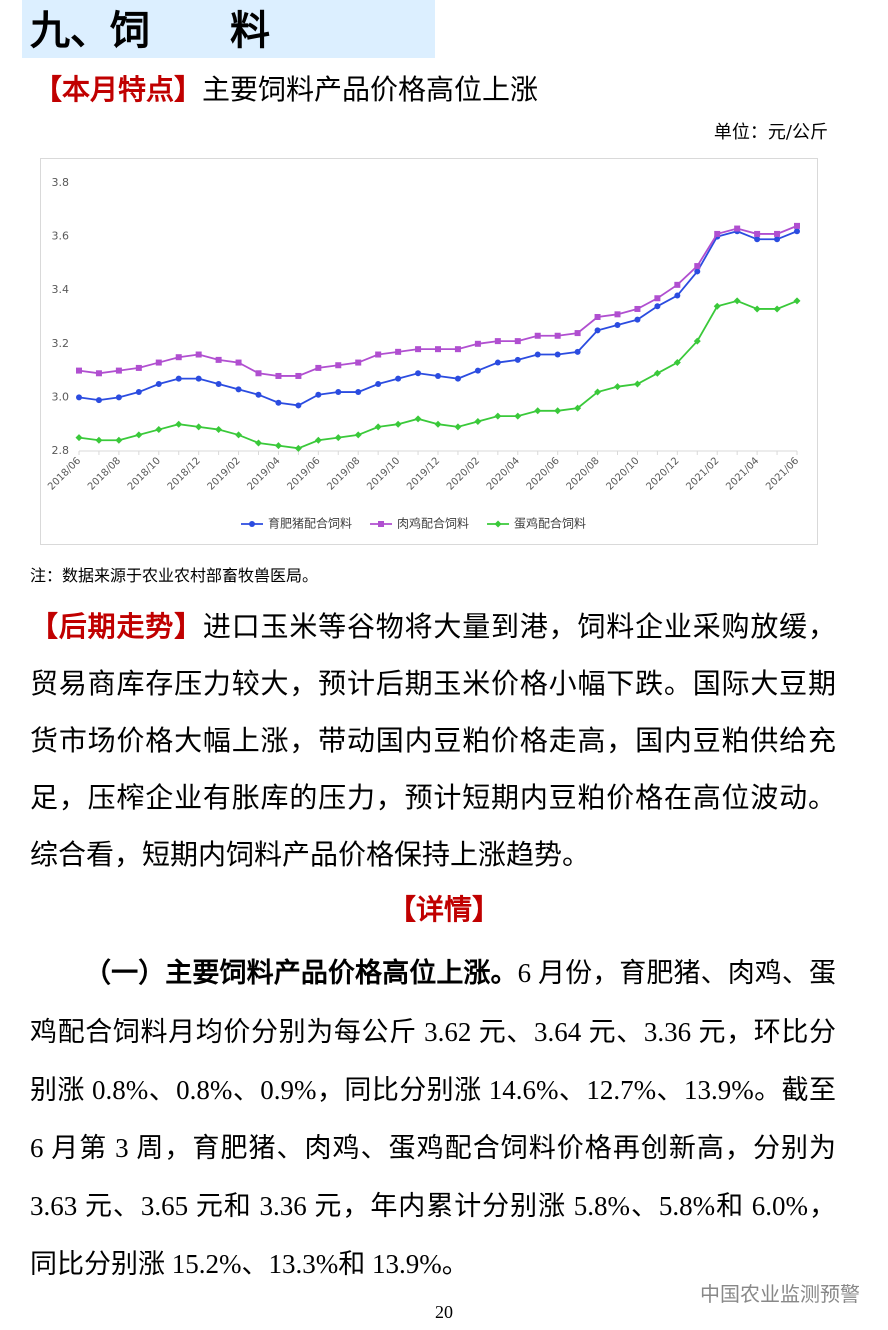  What do you see at coordinates (780, 1294) in the screenshot?
I see `watermark: 中国农业监测预警` at bounding box center [780, 1294].